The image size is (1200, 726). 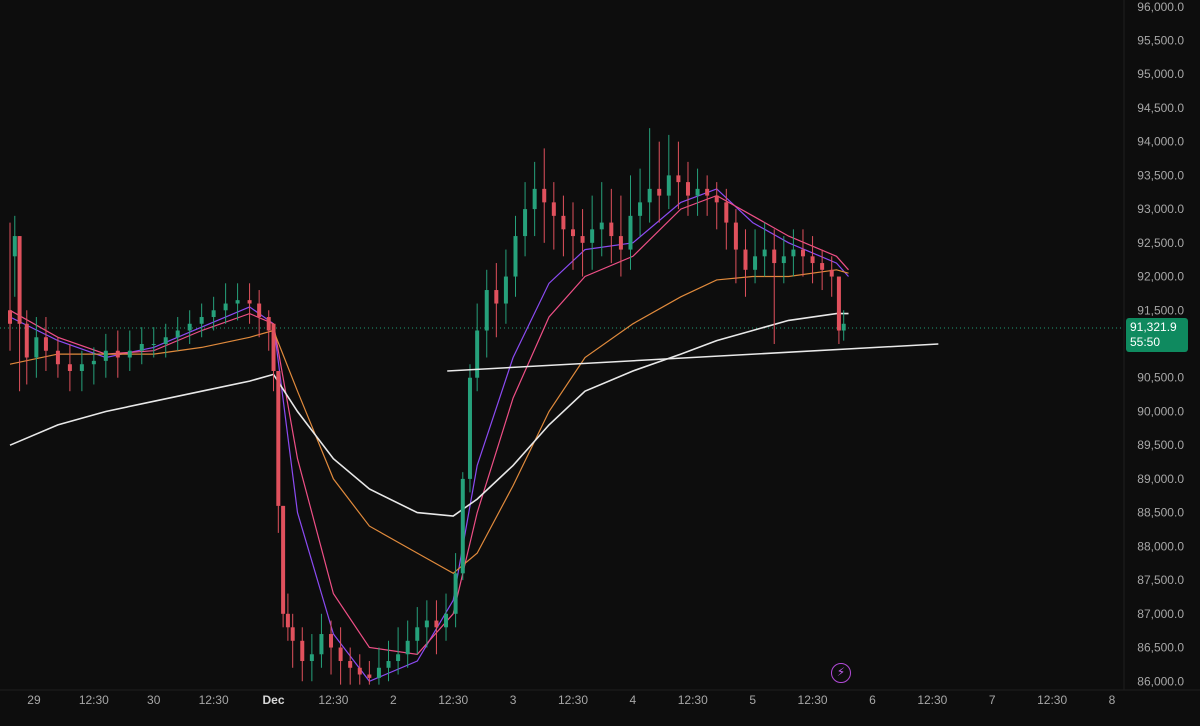 What do you see at coordinates (1160, 175) in the screenshot?
I see `price-tick-label: 93,500.0` at bounding box center [1160, 175].